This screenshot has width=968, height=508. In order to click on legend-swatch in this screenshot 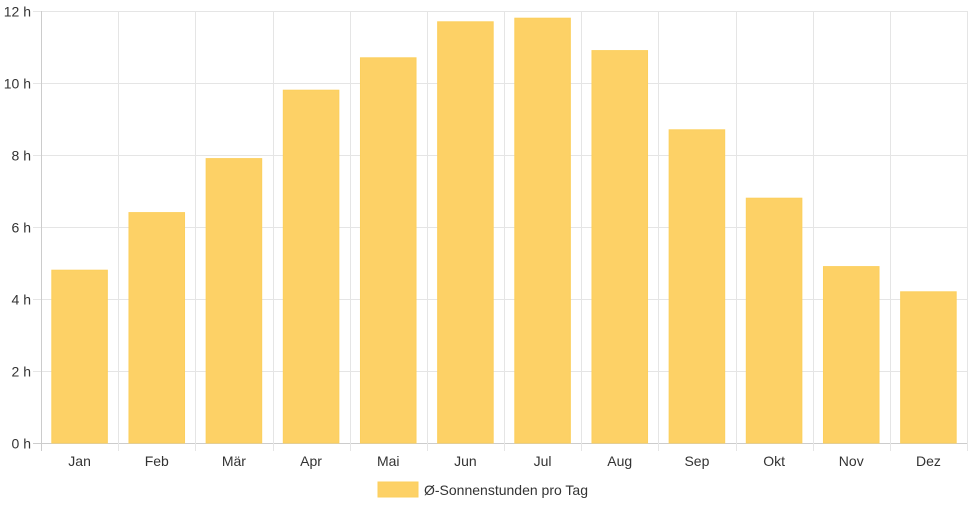, I will do `click(398, 489)`.